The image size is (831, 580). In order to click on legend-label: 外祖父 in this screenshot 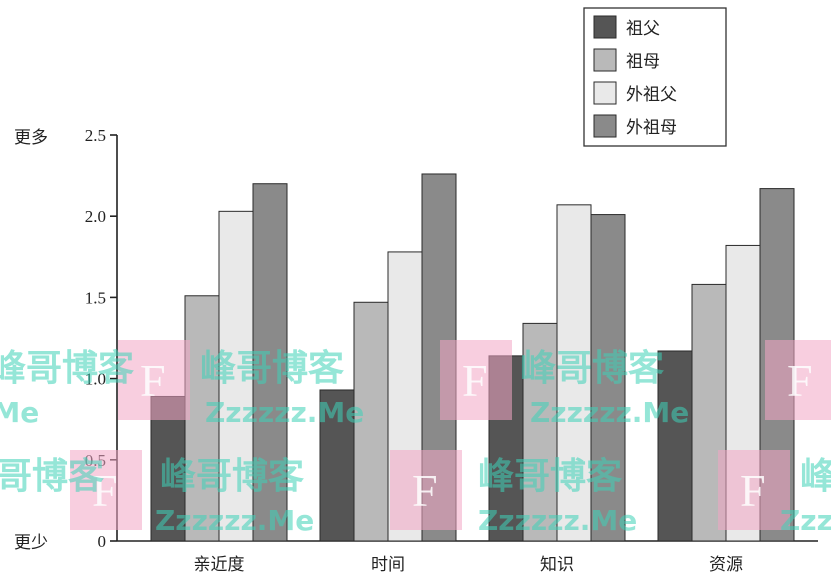, I will do `click(651, 95)`.